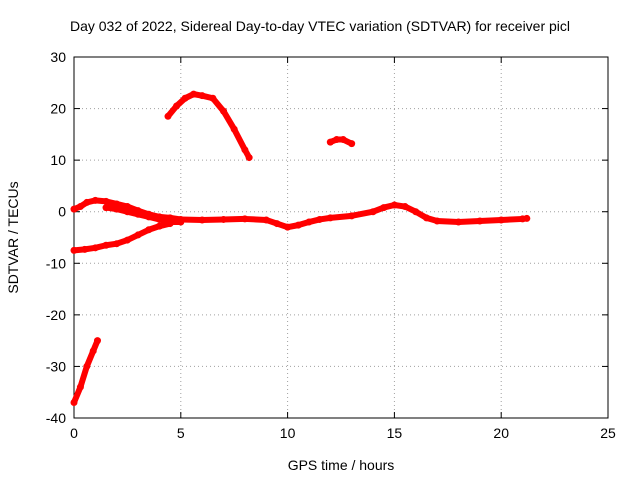 This screenshot has height=480, width=640. What do you see at coordinates (74, 433) in the screenshot?
I see `x-tick-label: 0` at bounding box center [74, 433].